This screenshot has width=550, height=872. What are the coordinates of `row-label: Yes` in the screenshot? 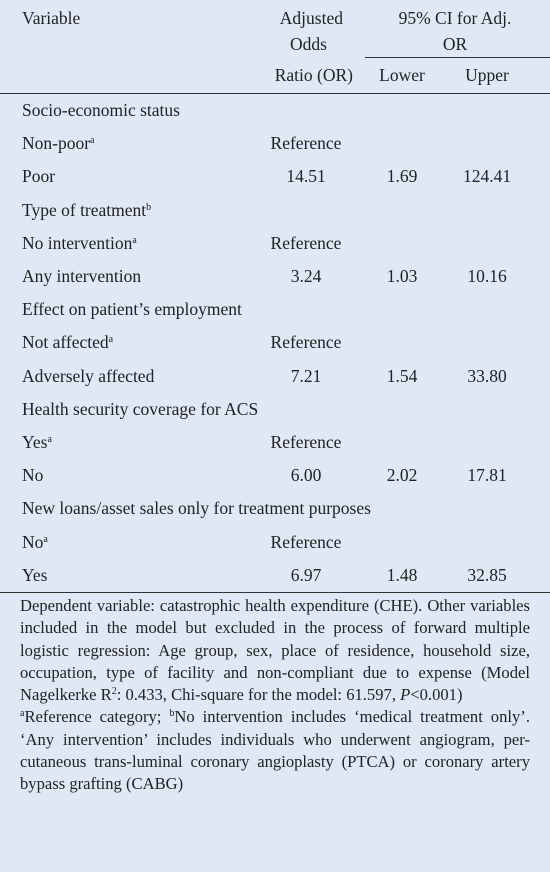 It's located at (34, 575).